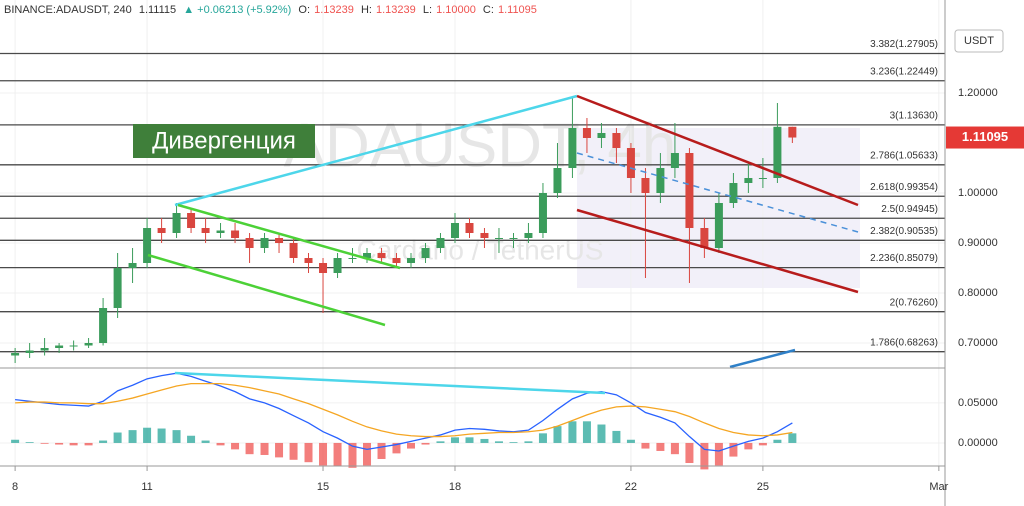  I want to click on fib-label: 2(0.76260), so click(914, 302).